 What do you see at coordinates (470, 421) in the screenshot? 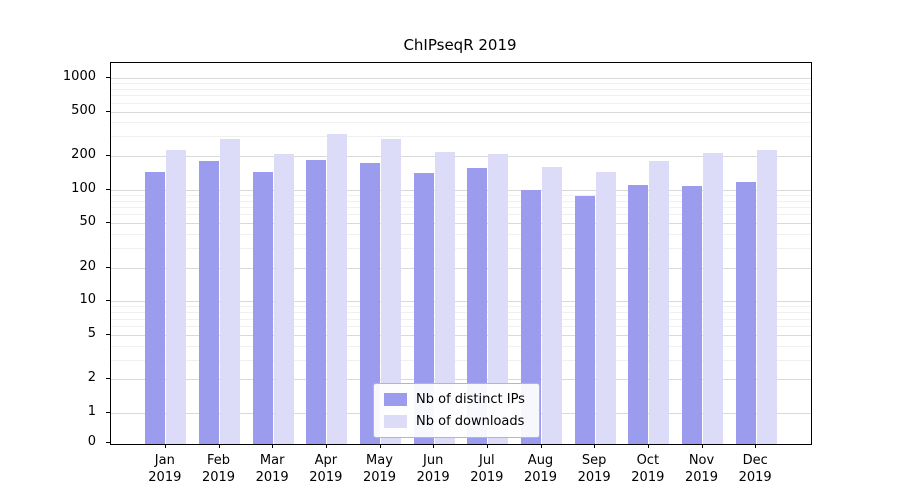
I see `legend-label-downloads: Nb of downloads` at bounding box center [470, 421].